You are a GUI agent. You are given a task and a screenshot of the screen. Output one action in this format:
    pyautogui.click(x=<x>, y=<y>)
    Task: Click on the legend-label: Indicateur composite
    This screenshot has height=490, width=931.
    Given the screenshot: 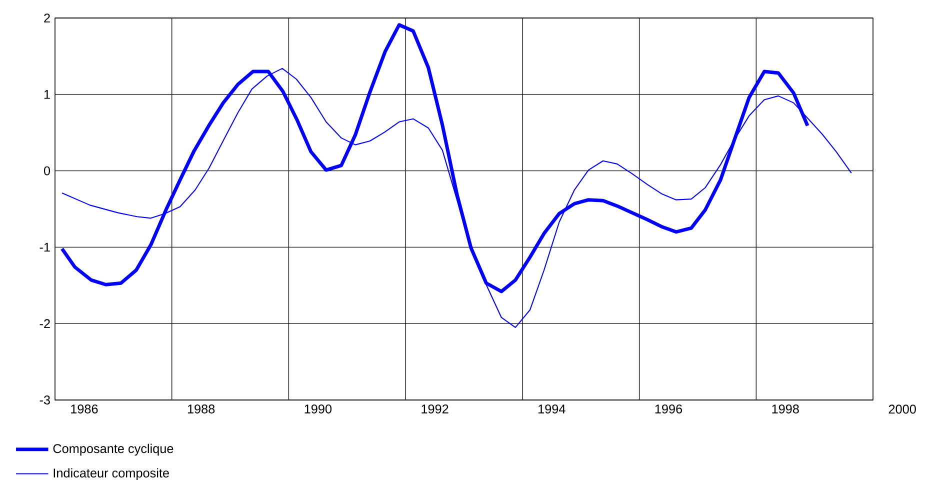 What is the action you would take?
    pyautogui.click(x=111, y=474)
    